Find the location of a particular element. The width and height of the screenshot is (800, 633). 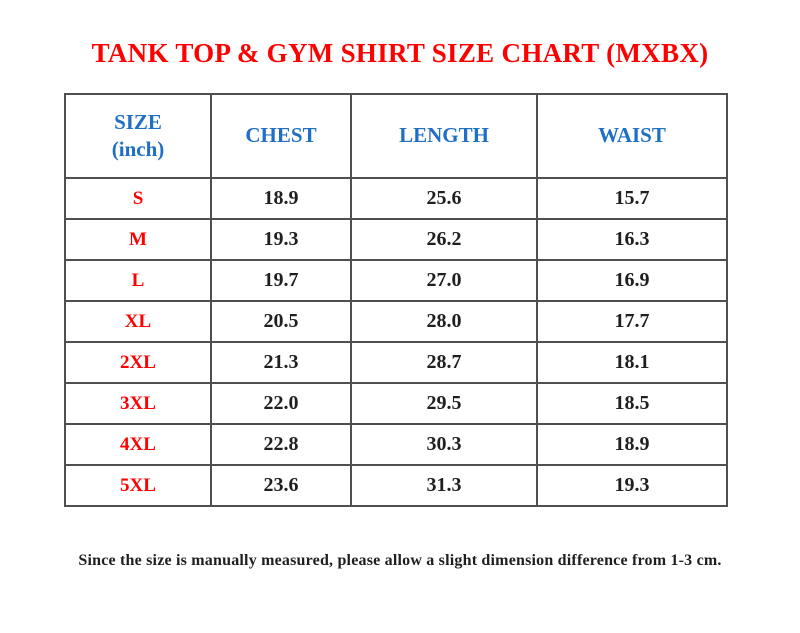

size-cell: XL is located at coordinates (138, 321).